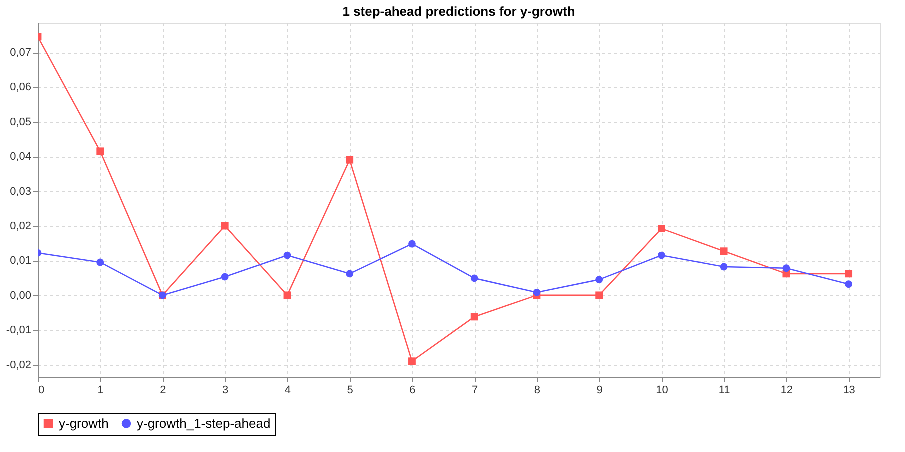 This screenshot has height=452, width=905. What do you see at coordinates (413, 390) in the screenshot?
I see `x-tick-label: 6` at bounding box center [413, 390].